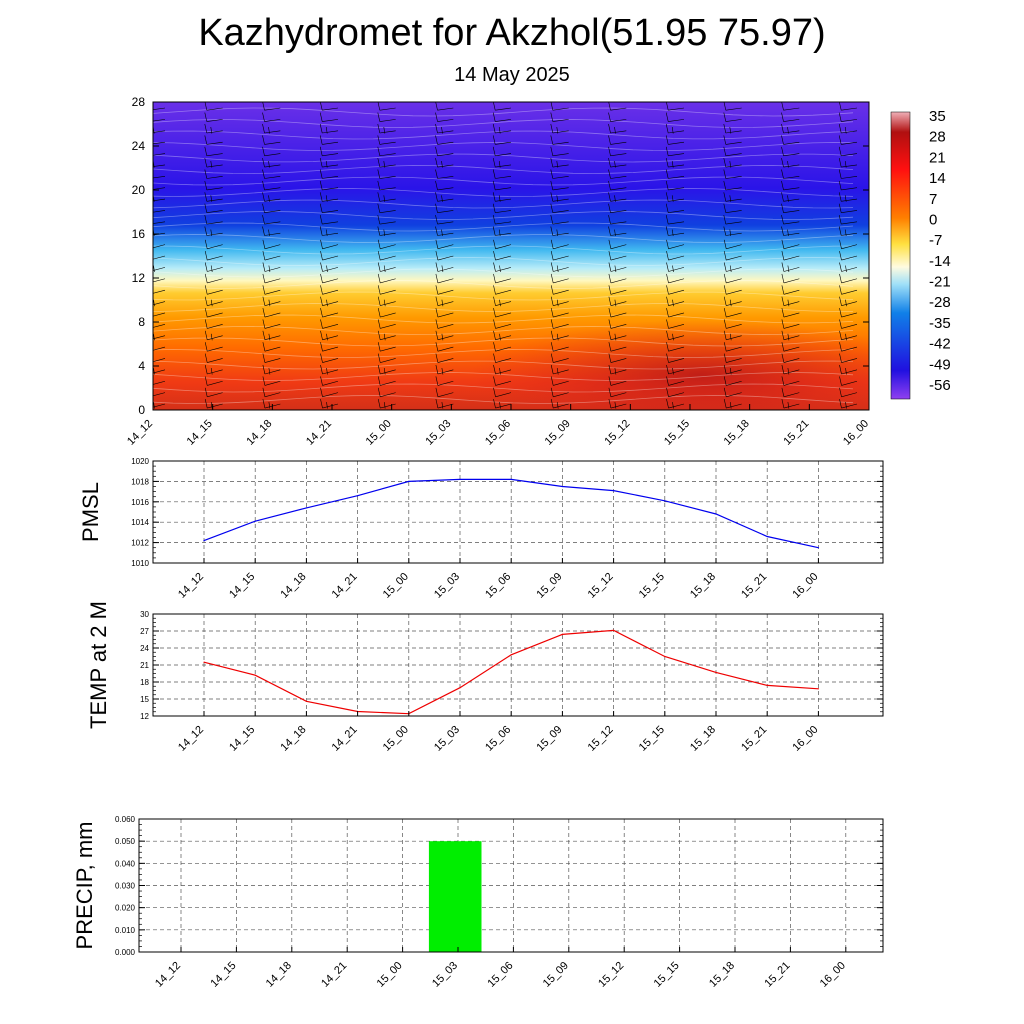 The width and height of the screenshot is (1024, 1024). What do you see at coordinates (754, 739) in the screenshot?
I see `x-tick-label: 15_21` at bounding box center [754, 739].